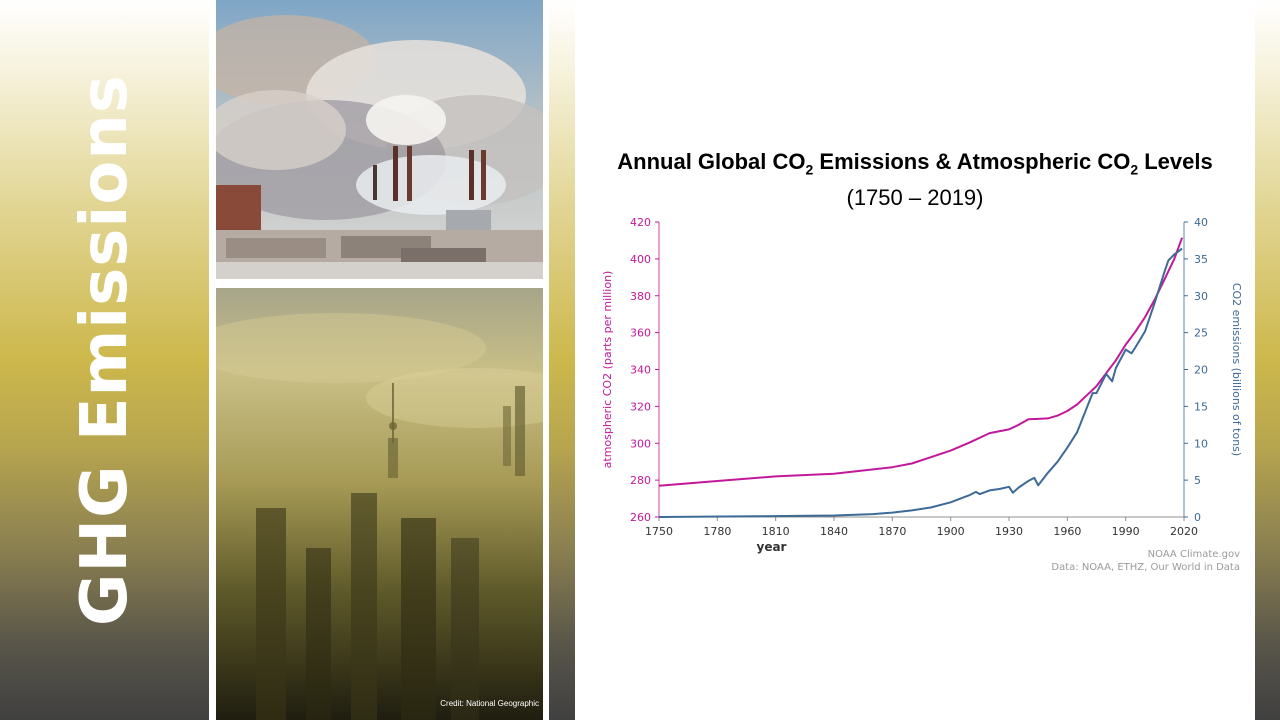  What do you see at coordinates (1194, 554) in the screenshot?
I see `source-line: NOAA Climate.gov` at bounding box center [1194, 554].